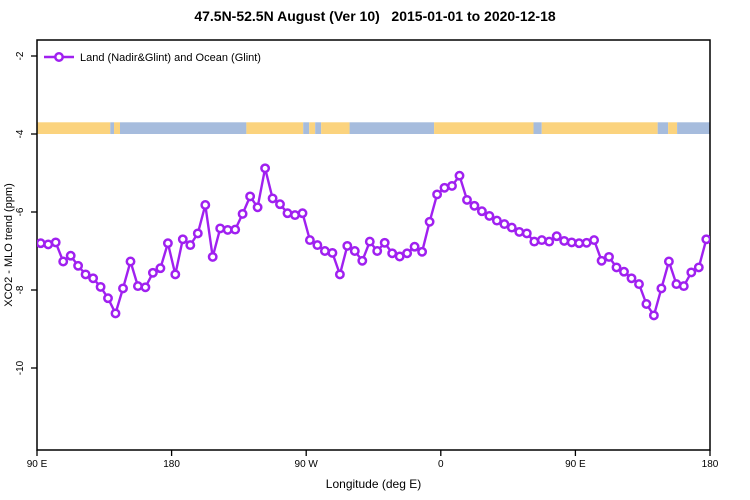 The image size is (750, 500). I want to click on x-tick-label: 90 W, so click(307, 464).